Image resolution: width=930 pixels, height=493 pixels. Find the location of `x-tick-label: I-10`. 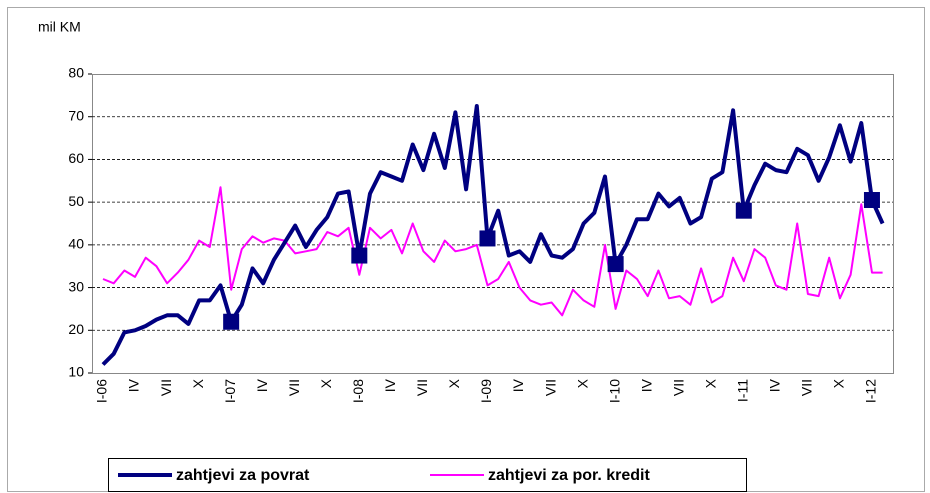

x-tick-label: I-10 is located at coordinates (614, 391).